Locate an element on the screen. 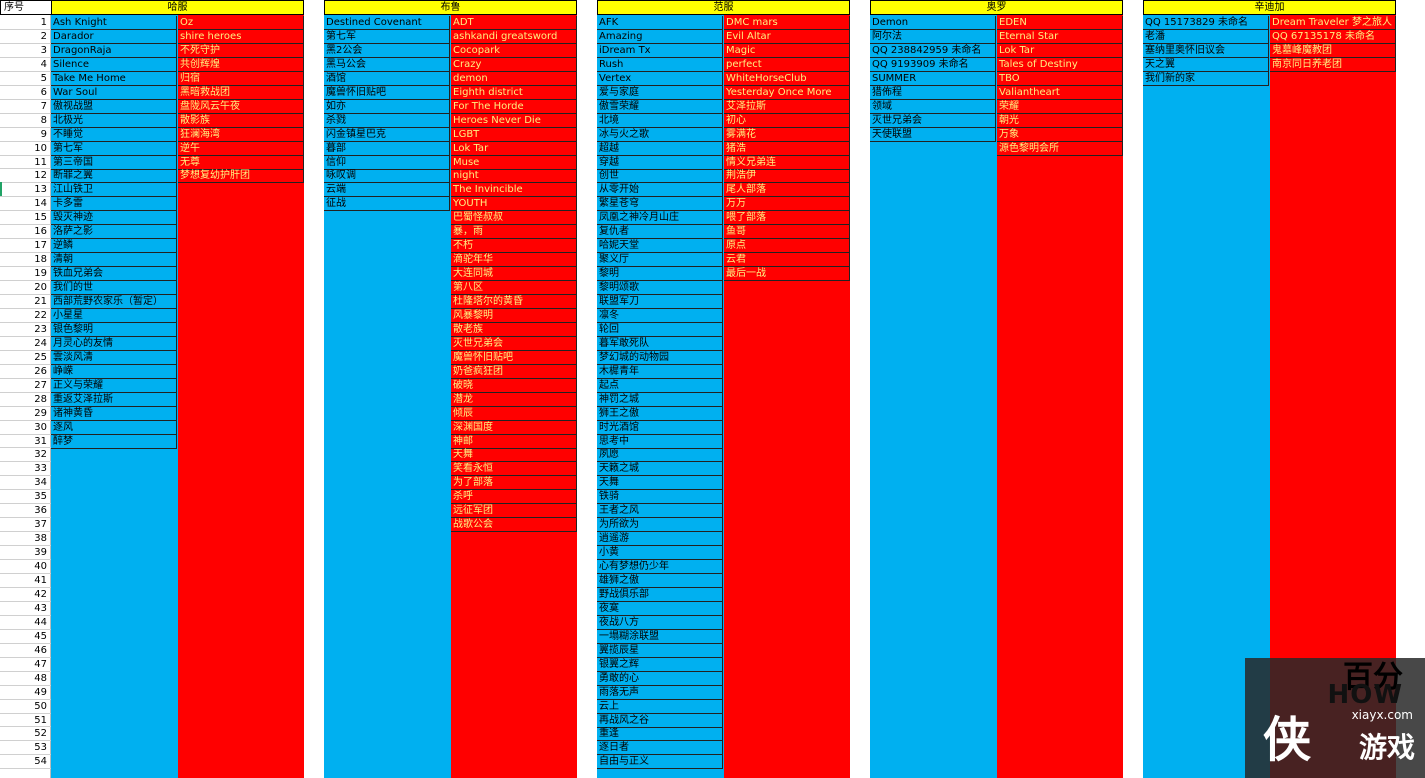 The width and height of the screenshot is (1425, 778). guild-cell: EDEN is located at coordinates (1060, 23).